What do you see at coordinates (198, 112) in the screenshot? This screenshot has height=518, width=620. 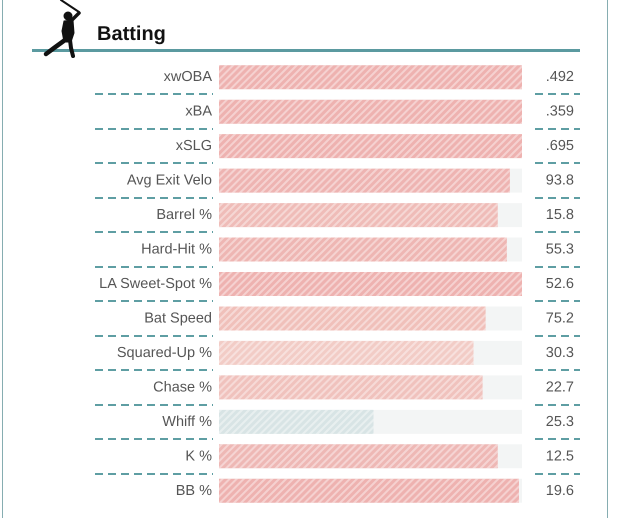 I see `y-tick-label: xBA` at bounding box center [198, 112].